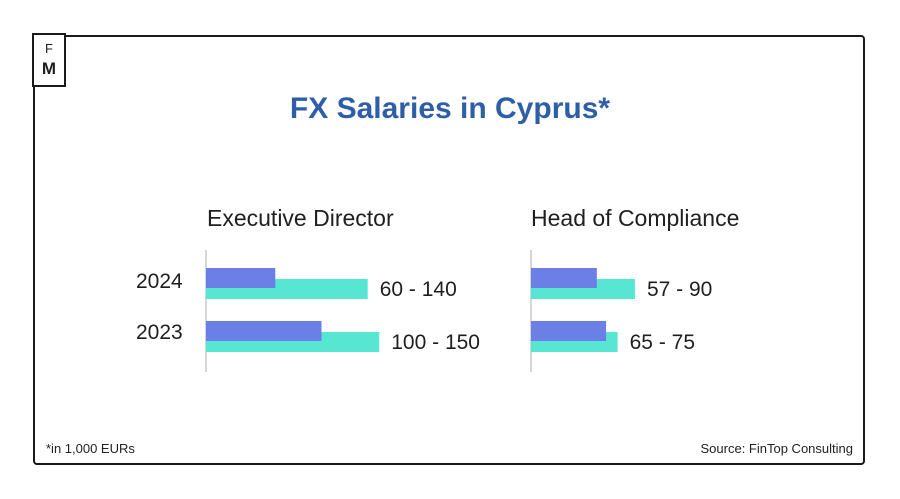 The height and width of the screenshot is (499, 900). Describe the element at coordinates (435, 342) in the screenshot. I see `data-label-2023-panel-1: 100 - 150` at that location.